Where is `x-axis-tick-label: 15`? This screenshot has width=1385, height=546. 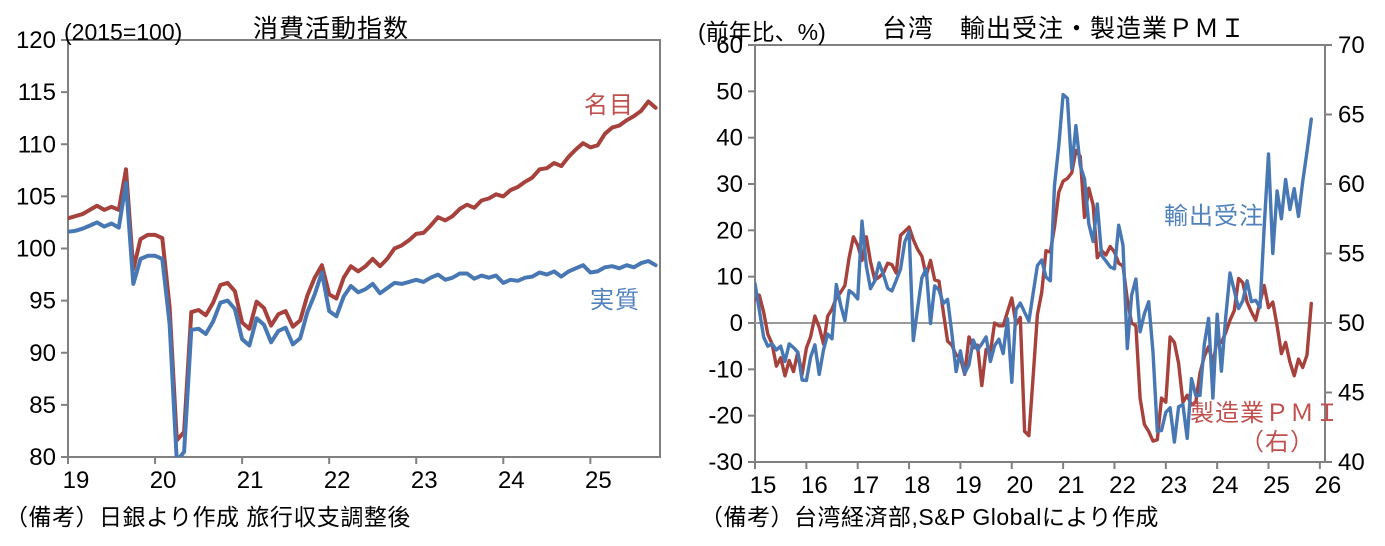 x-axis-tick-label: 15 is located at coordinates (763, 485).